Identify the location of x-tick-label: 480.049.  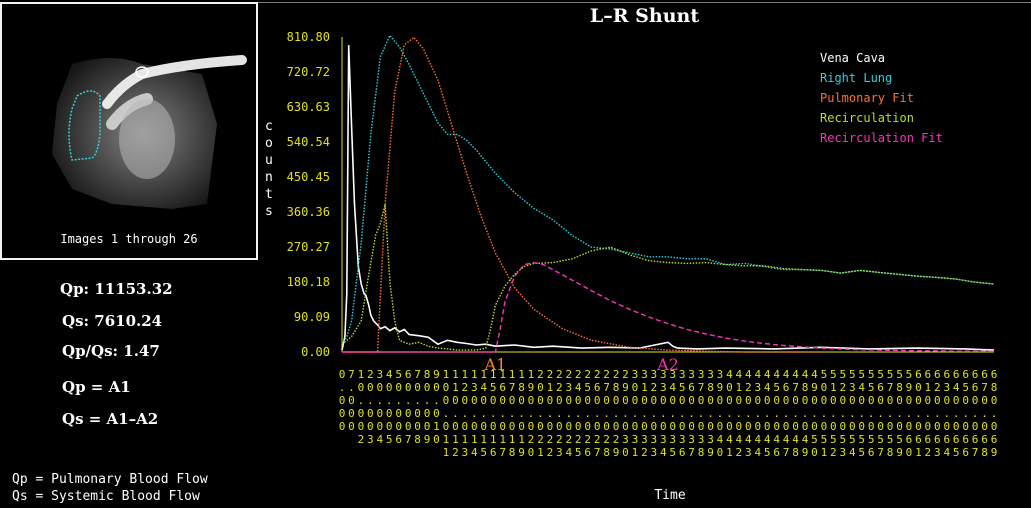
(805, 413).